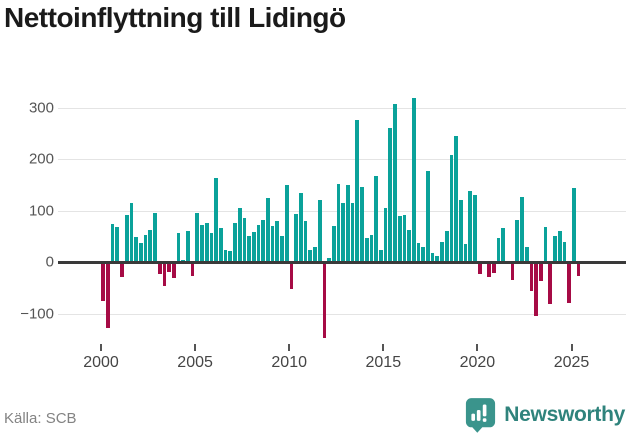  What do you see at coordinates (41, 107) in the screenshot?
I see `y-axis-label: 300` at bounding box center [41, 107].